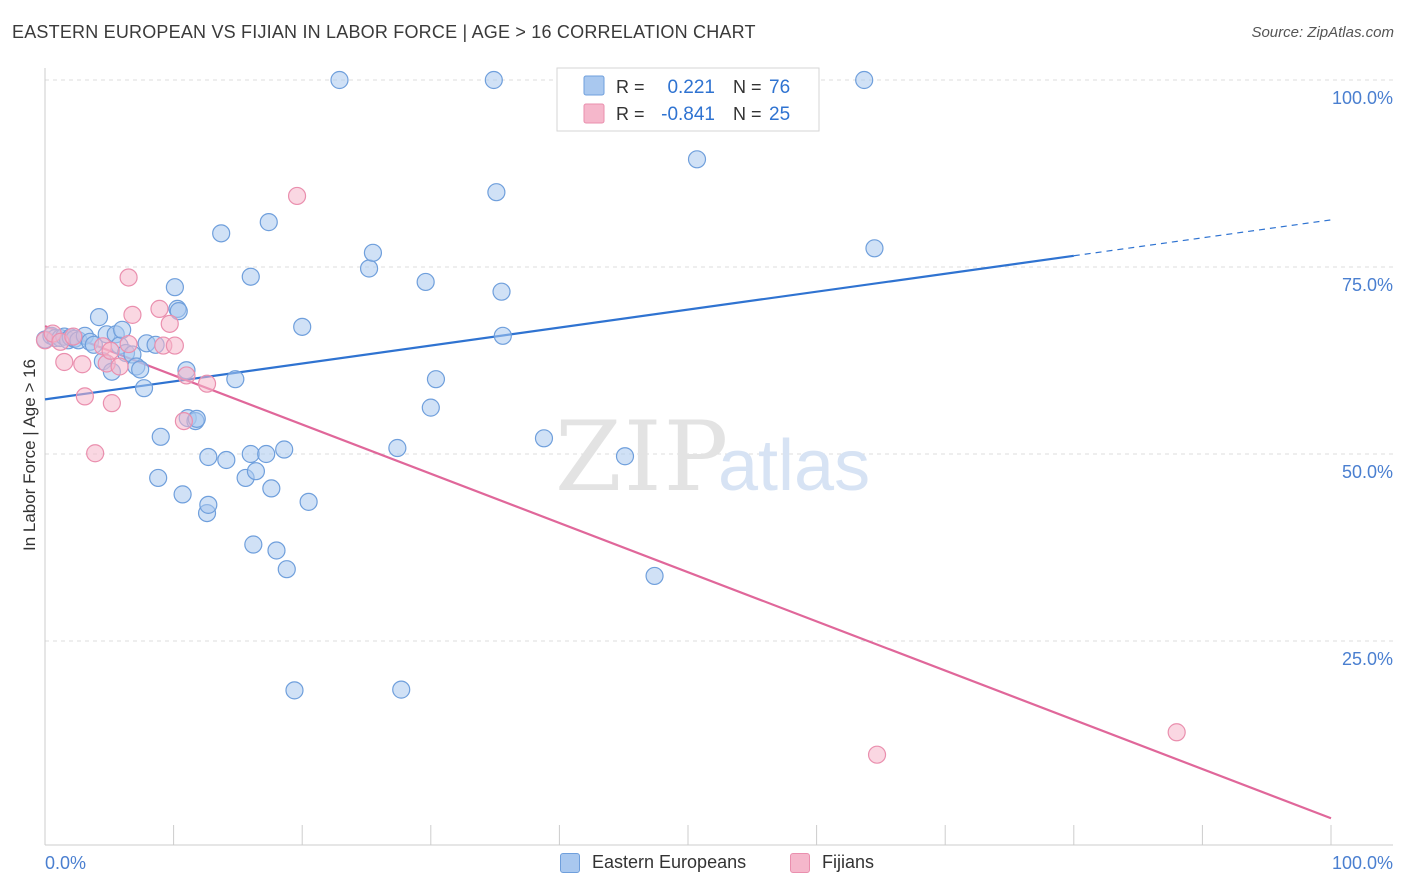 This screenshot has width=1406, height=892. I want to click on legend-n-value-1: 76, so click(779, 87).